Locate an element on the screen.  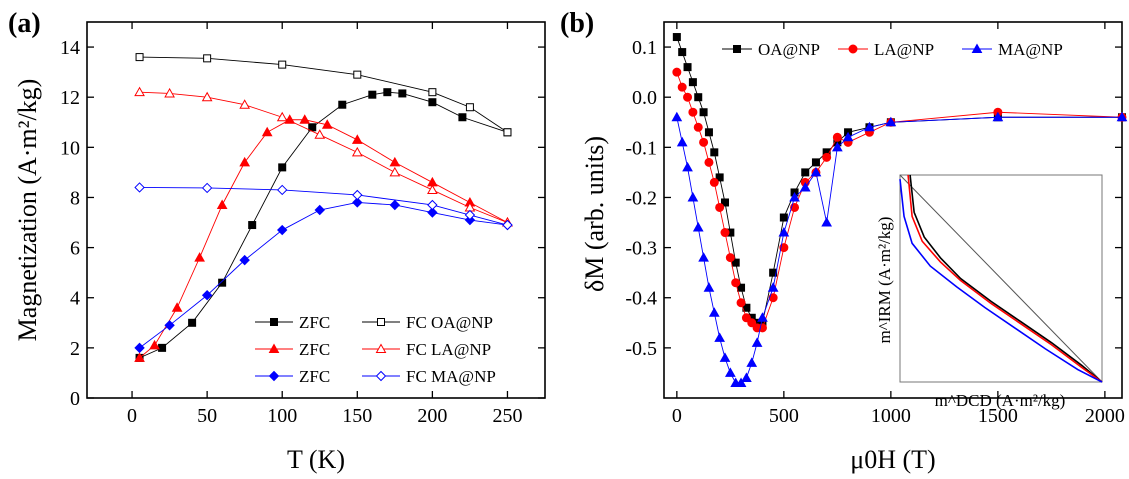
panel-a-y-tick-label: 6 is located at coordinates (75, 249).